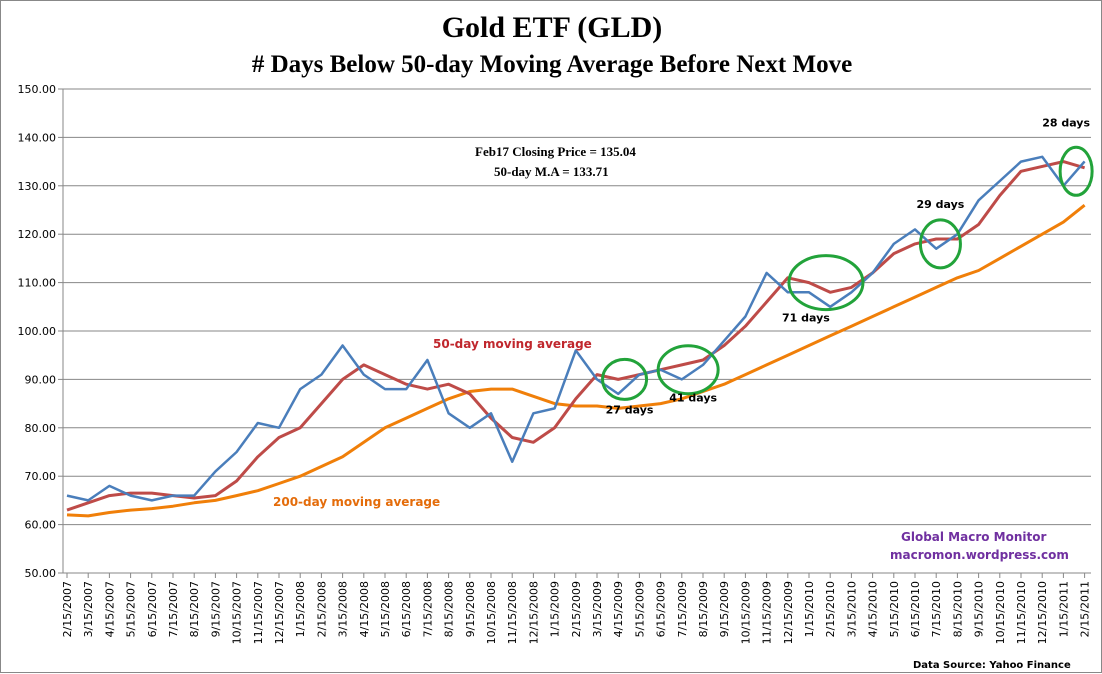 The height and width of the screenshot is (674, 1102). Describe the element at coordinates (806, 318) in the screenshot. I see `annotation-label: 71 days` at that location.